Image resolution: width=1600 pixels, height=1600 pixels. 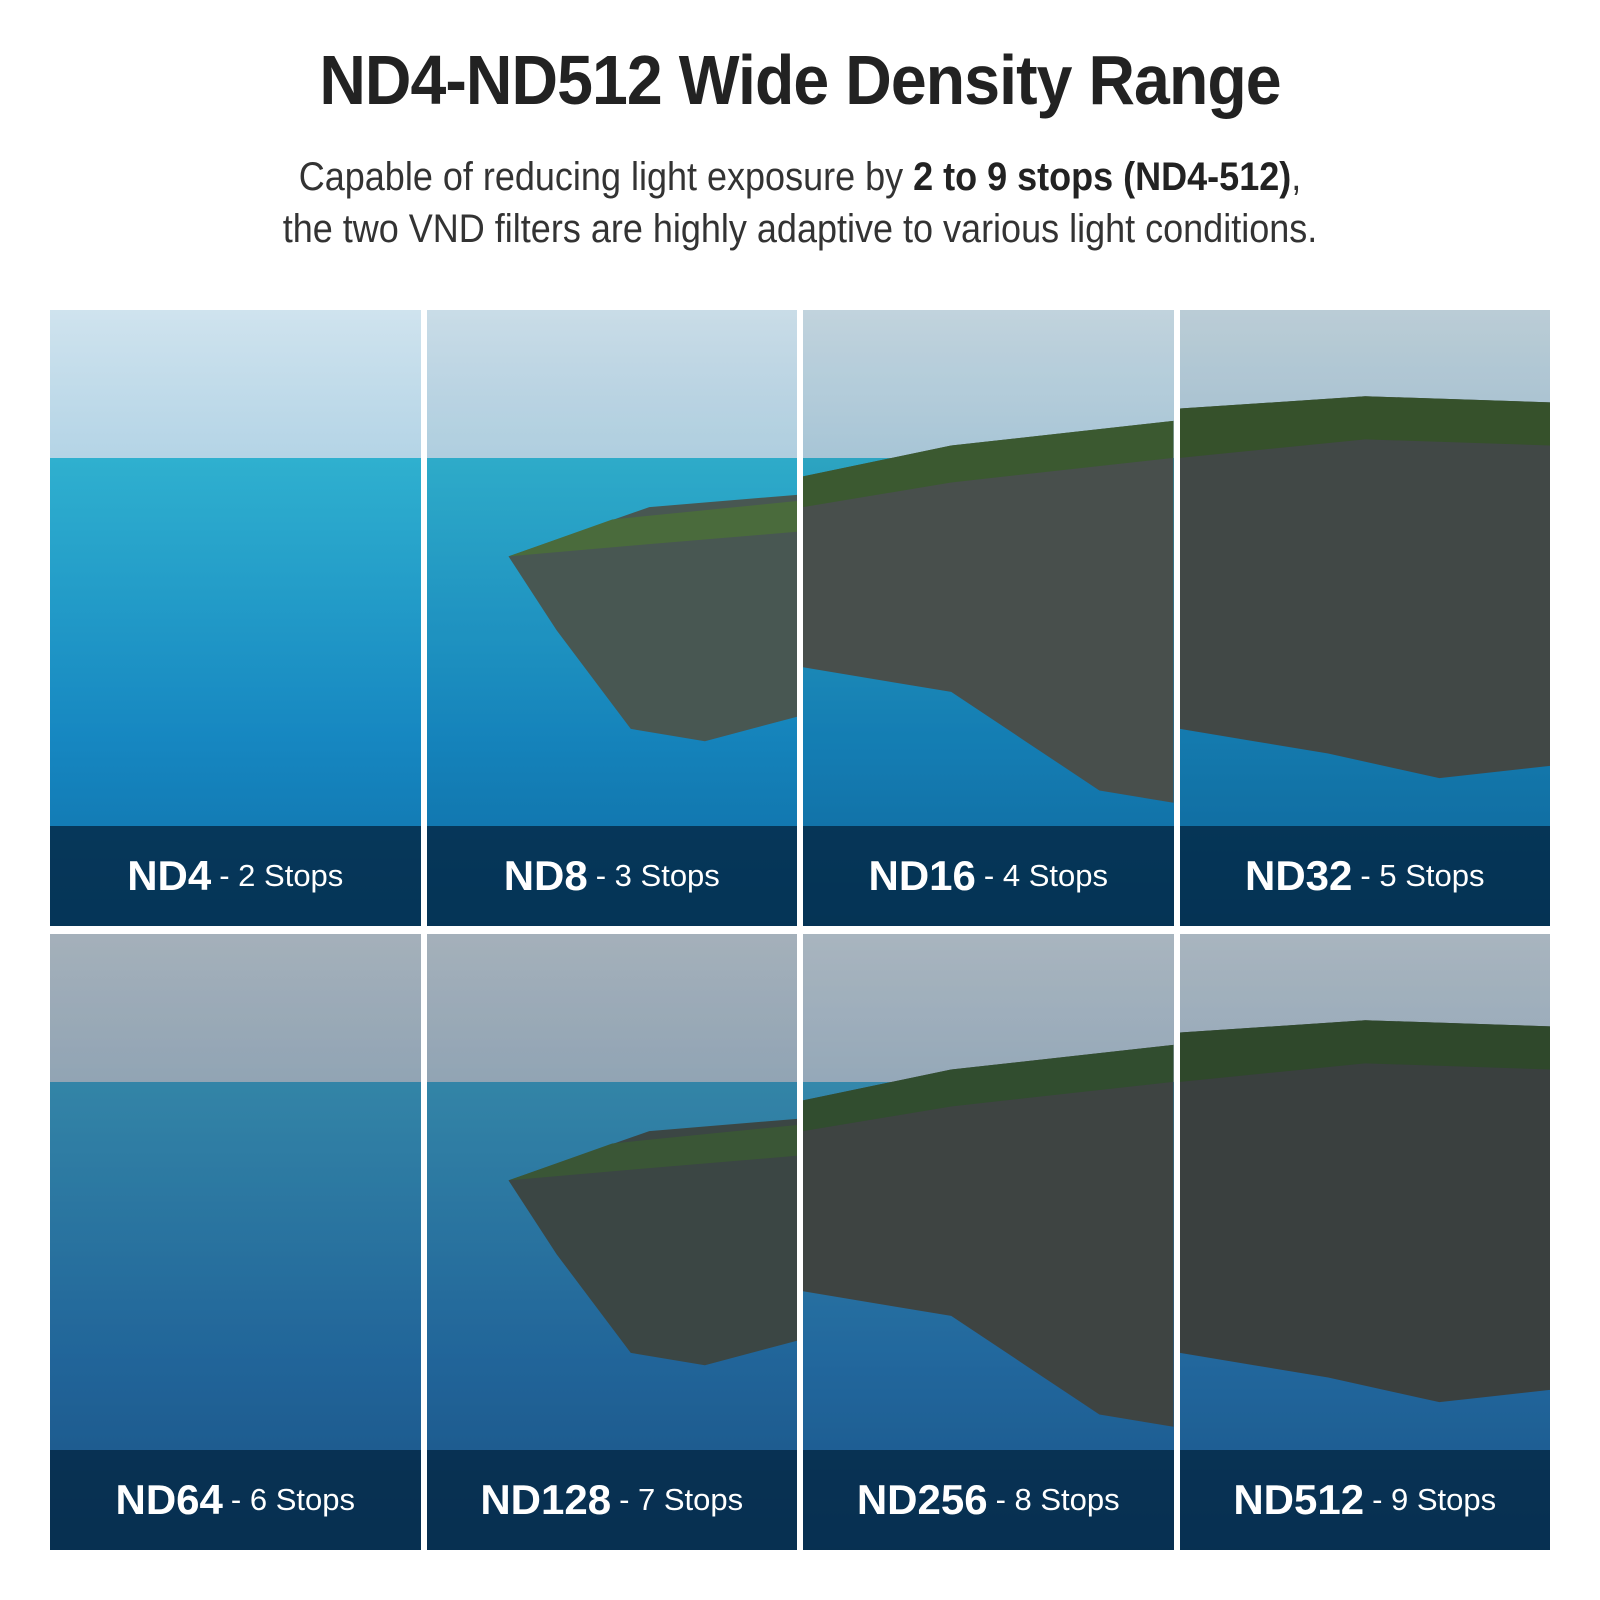 I want to click on panel-nd32: ND32- 5 Stops, so click(x=1364, y=618).